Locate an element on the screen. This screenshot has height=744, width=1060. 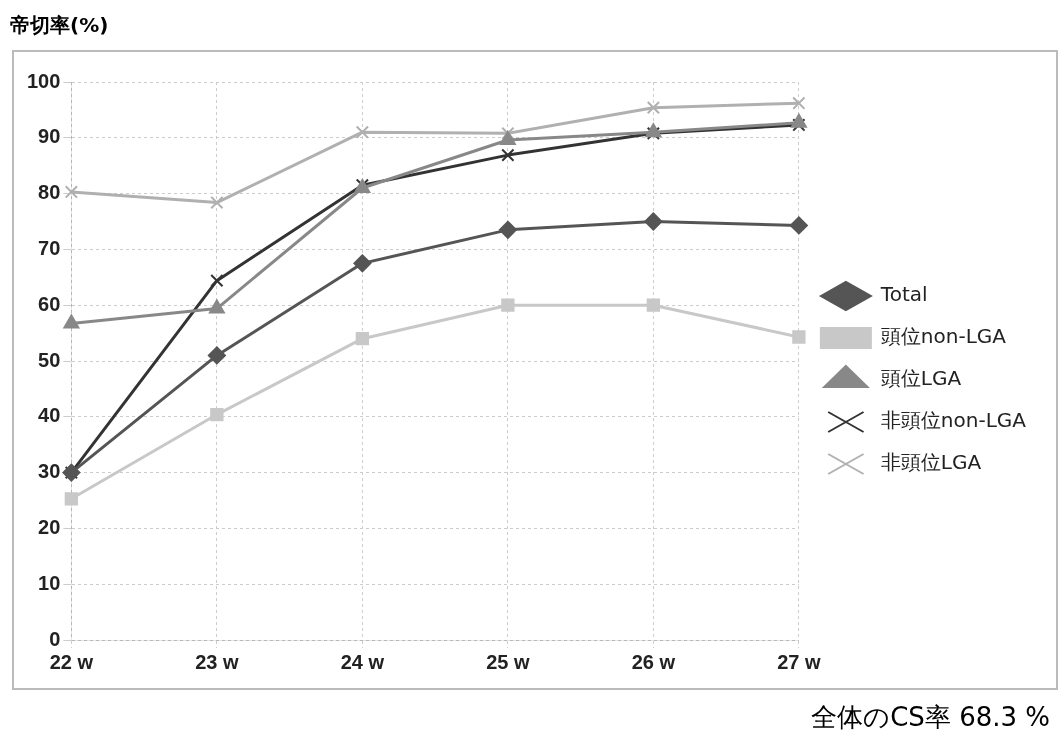
legend-label: 非頭位LGA is located at coordinates (931, 462).